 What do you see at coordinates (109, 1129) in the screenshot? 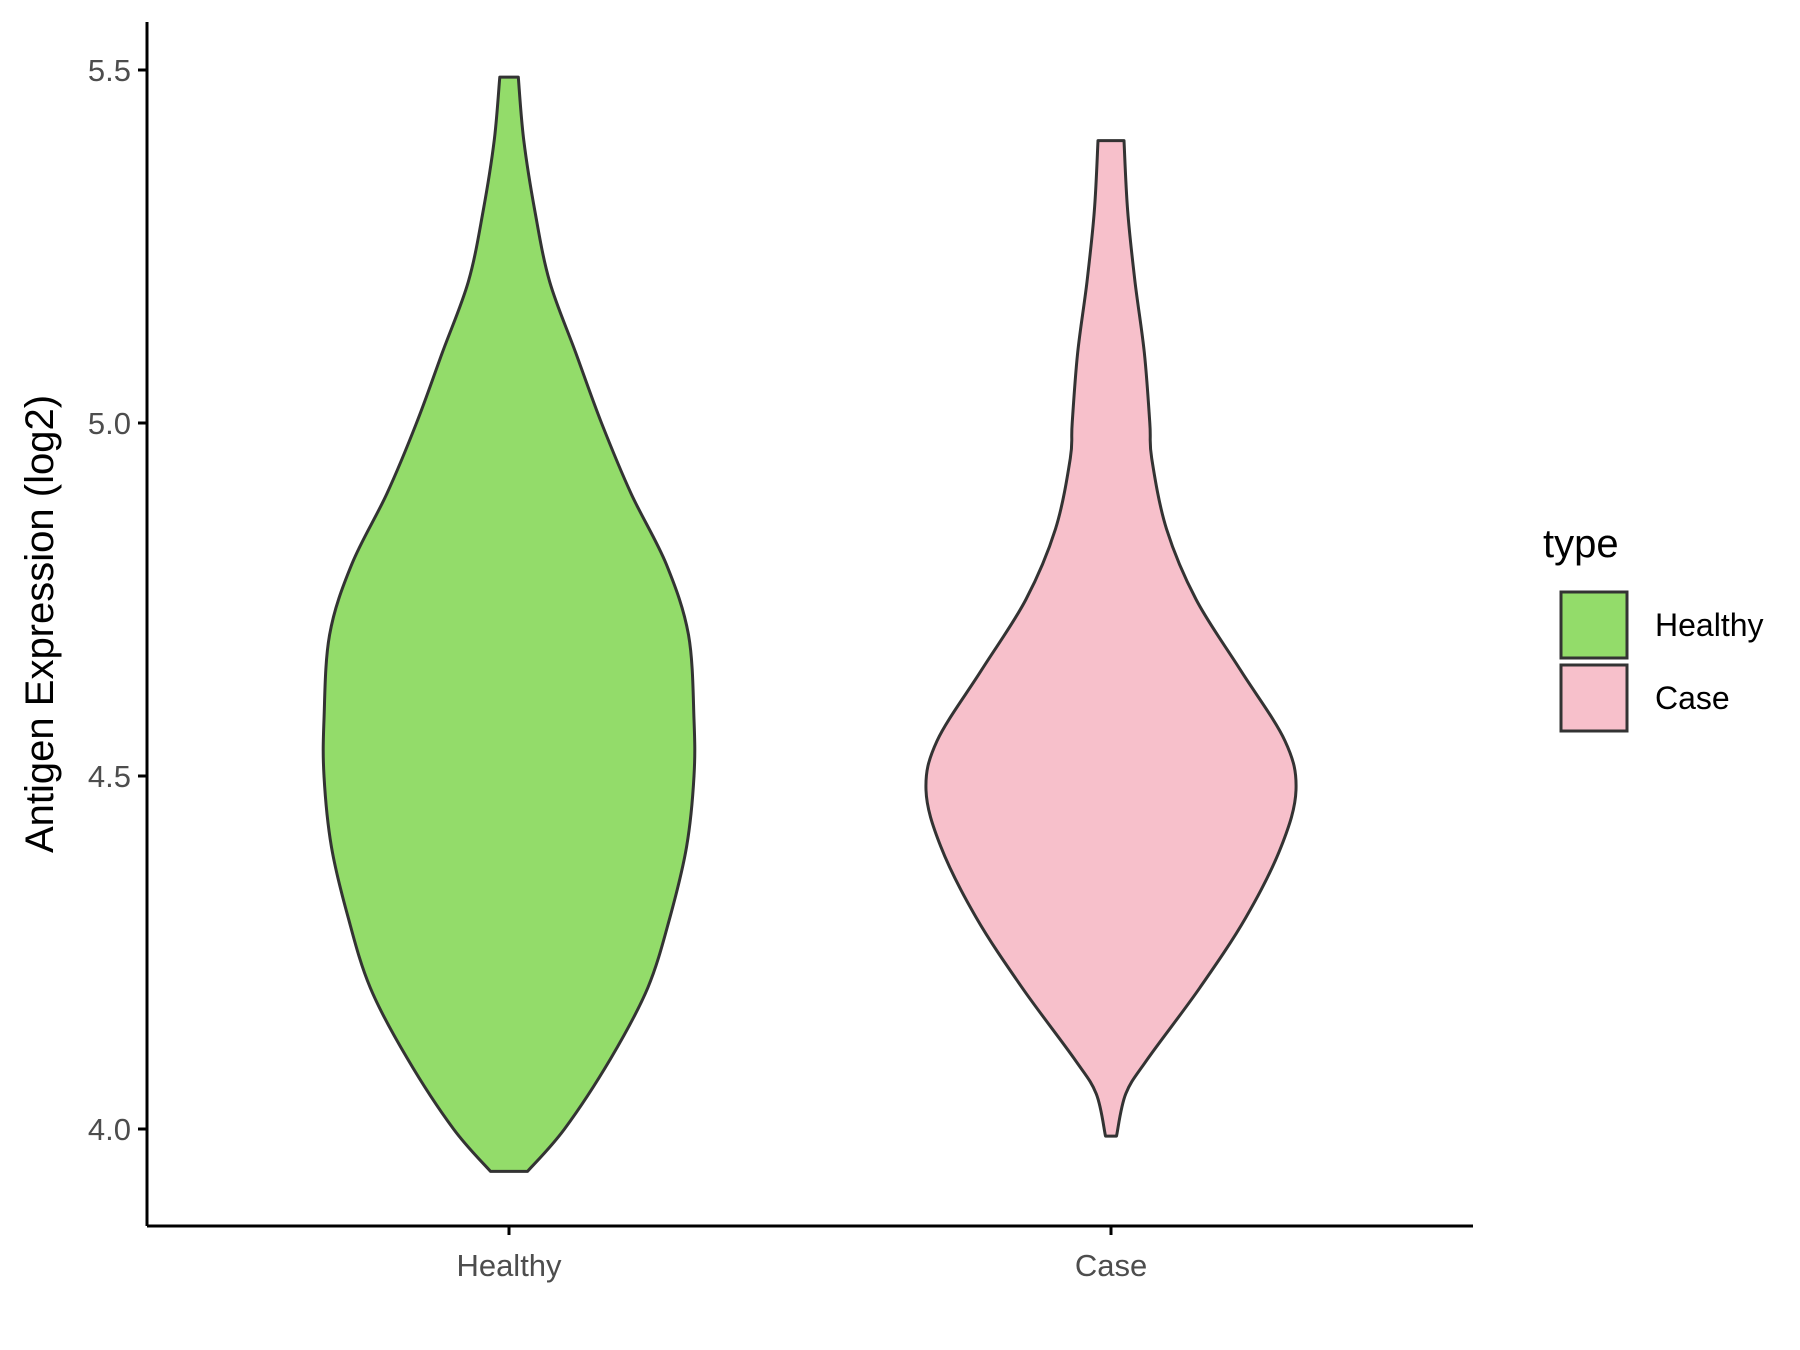
I see `y-tick-label: 4.0` at bounding box center [109, 1129].